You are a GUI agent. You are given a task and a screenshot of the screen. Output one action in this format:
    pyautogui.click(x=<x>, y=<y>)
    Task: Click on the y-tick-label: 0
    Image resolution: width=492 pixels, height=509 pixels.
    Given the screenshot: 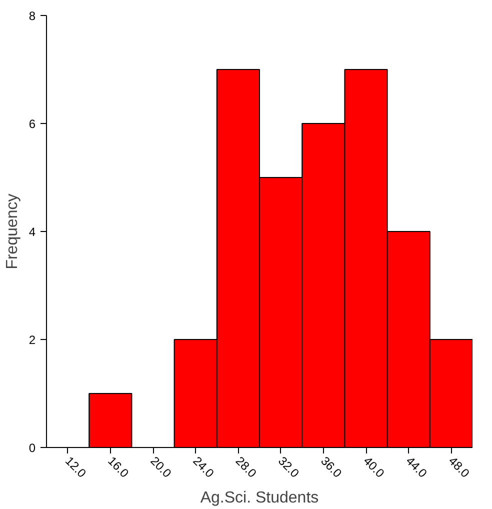 What is the action you would take?
    pyautogui.click(x=32, y=448)
    